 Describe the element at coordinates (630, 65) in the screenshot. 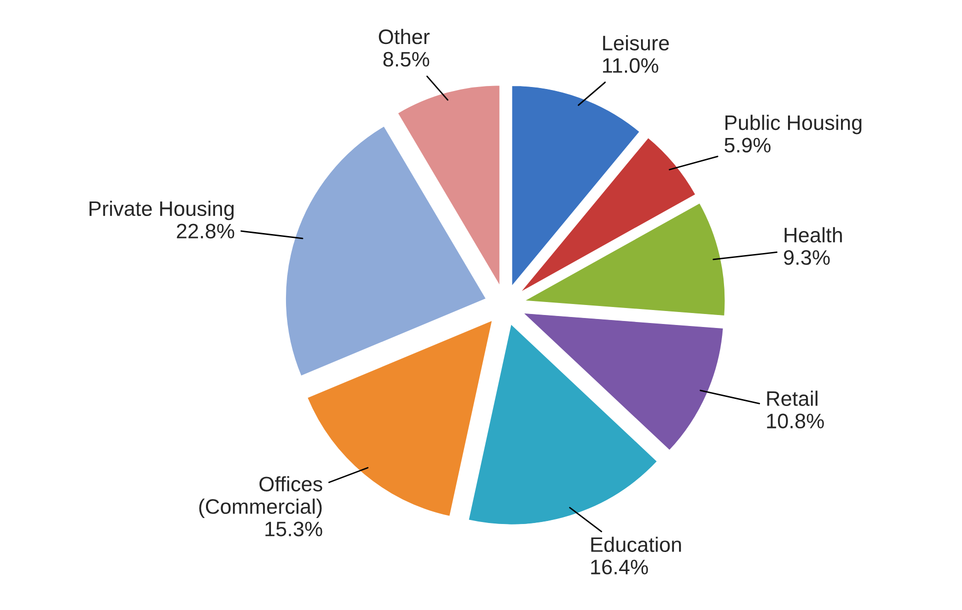

I see `data-label: 11.0%` at that location.